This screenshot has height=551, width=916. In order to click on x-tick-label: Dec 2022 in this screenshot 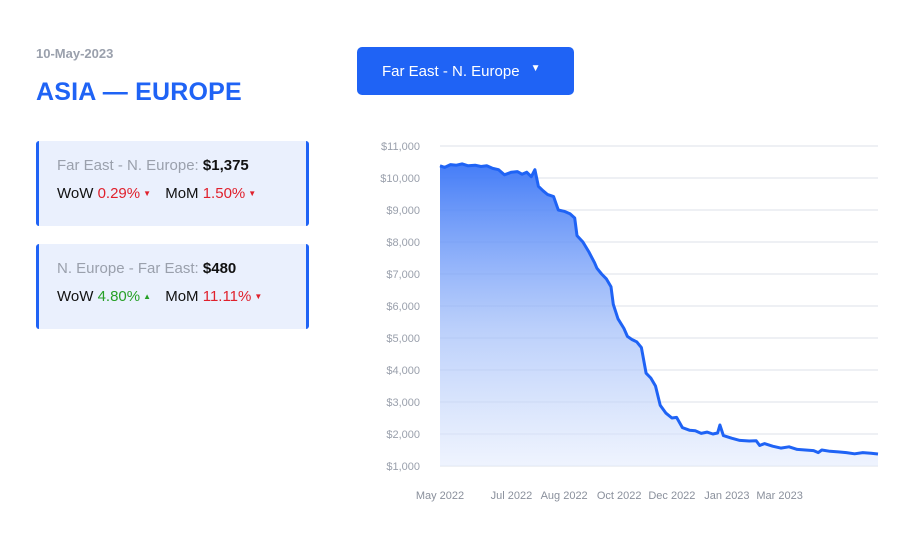, I will do `click(671, 496)`.